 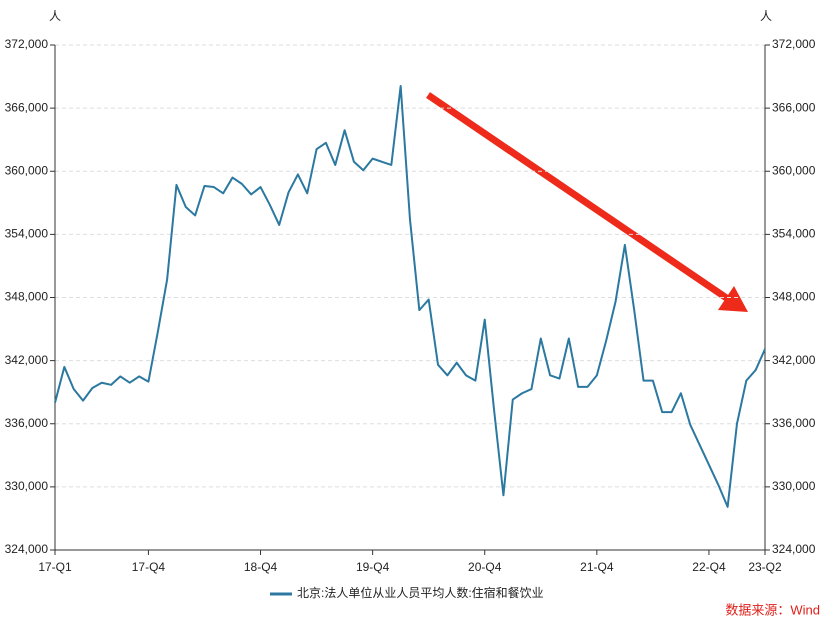 I want to click on x-tick-label: 17-Q4, so click(x=149, y=567).